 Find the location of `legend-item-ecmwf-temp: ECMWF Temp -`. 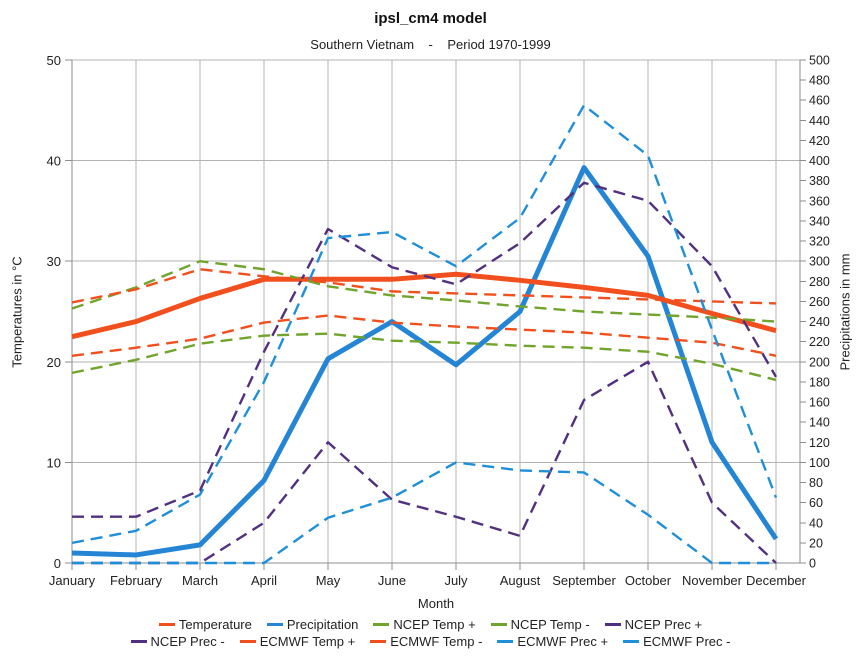

legend-item-ecmwf-temp: ECMWF Temp - is located at coordinates (426, 641).